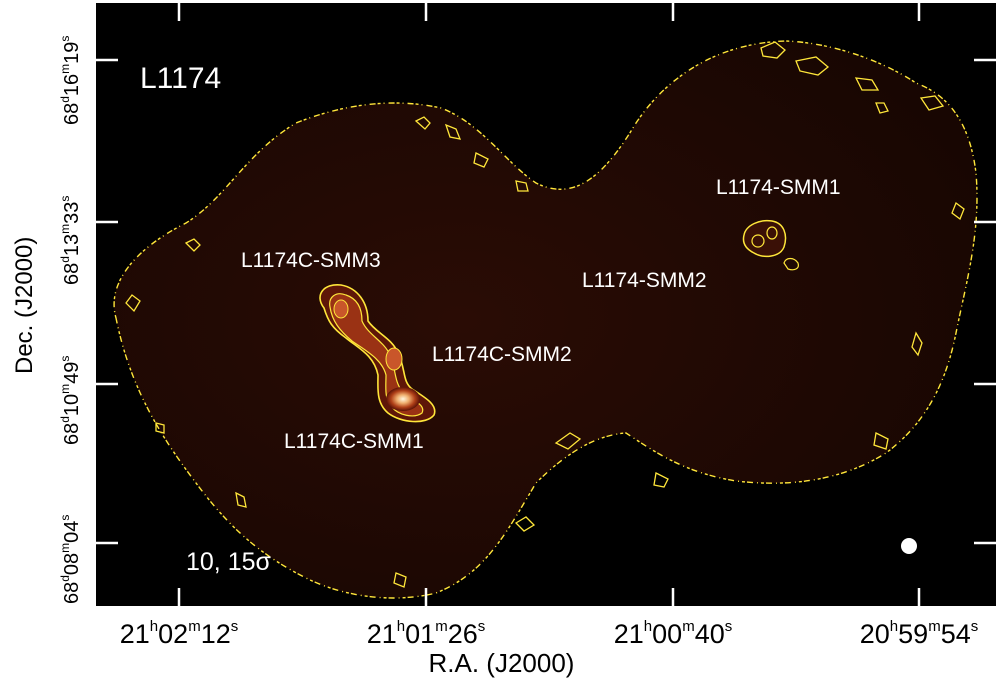 Image resolution: width=1003 pixels, height=686 pixels. Describe the element at coordinates (791, 264) in the screenshot. I see `l1174-smm2-contour` at that location.